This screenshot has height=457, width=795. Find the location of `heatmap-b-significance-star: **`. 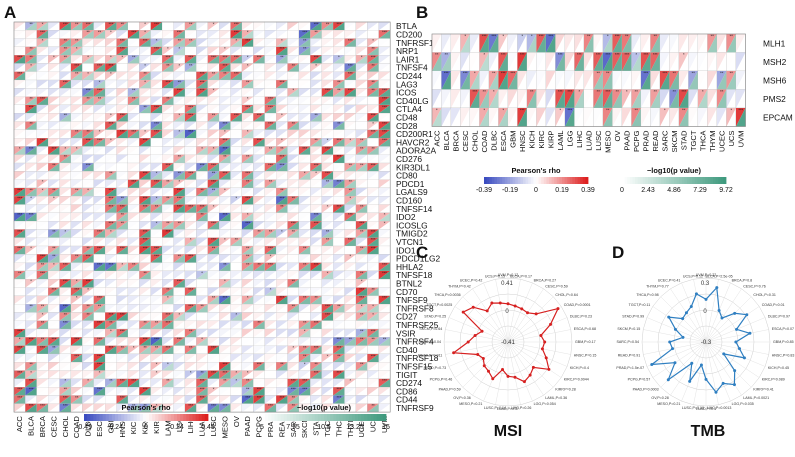

heatmap-b-significance-star: ** is located at coordinates (485, 91).